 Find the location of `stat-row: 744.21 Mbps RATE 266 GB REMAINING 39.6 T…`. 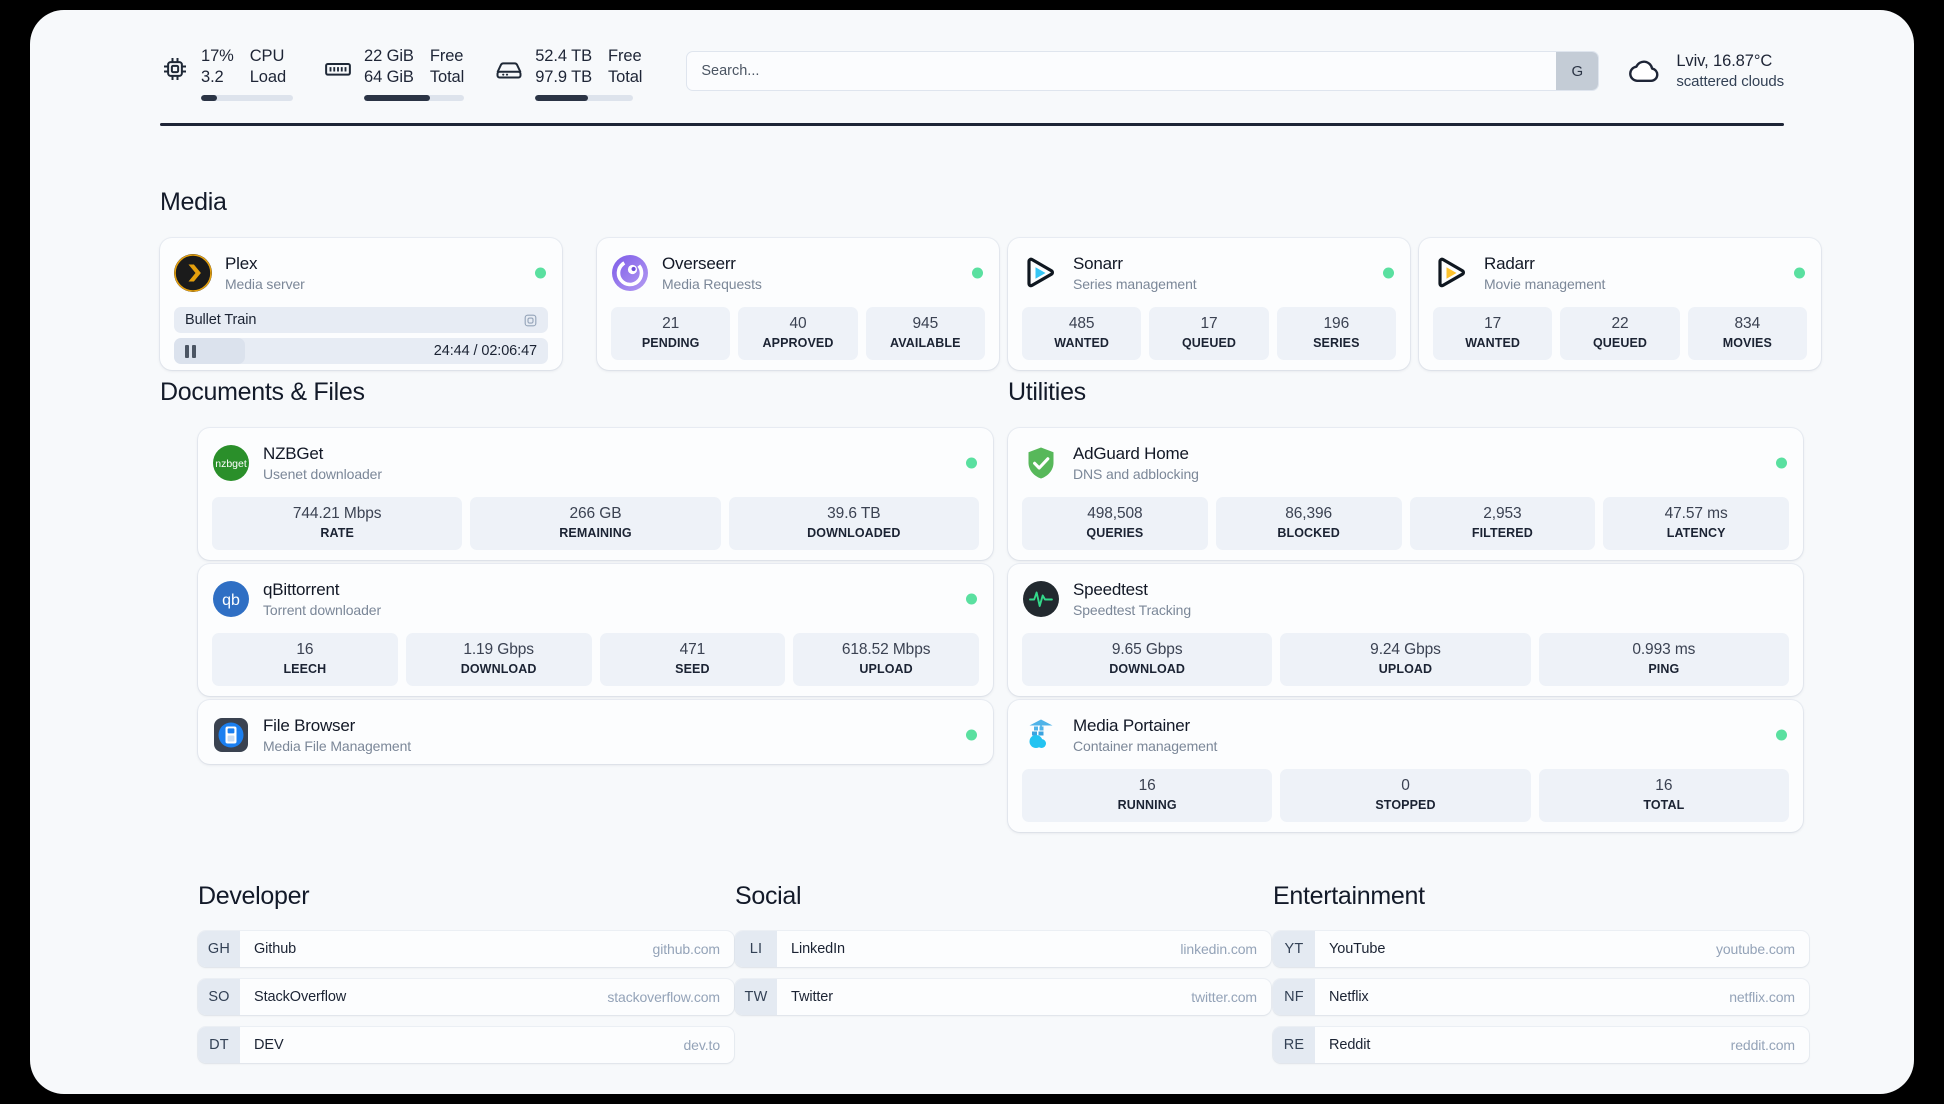

stat-row: 744.21 Mbps RATE 266 GB REMAINING 39.6 T… is located at coordinates (595, 523).